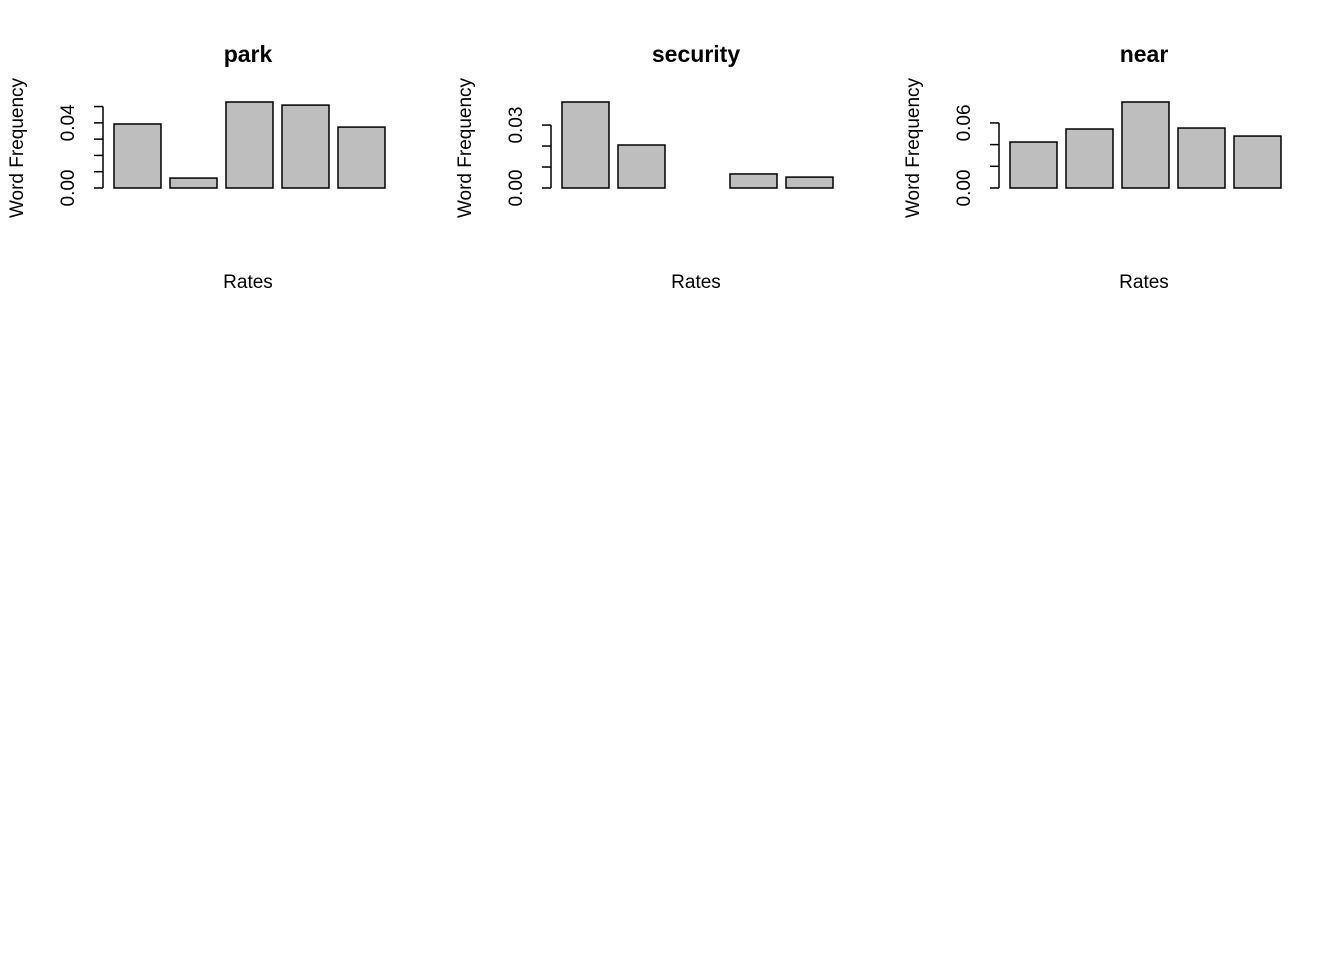  I want to click on chart-title: near, so click(1144, 54).